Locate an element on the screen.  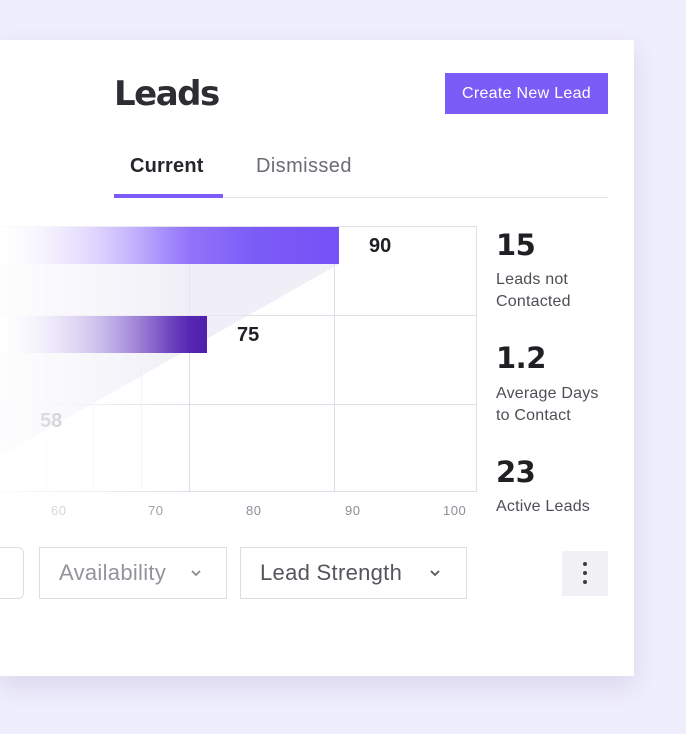
availability-dropdown: Availability is located at coordinates (133, 573).